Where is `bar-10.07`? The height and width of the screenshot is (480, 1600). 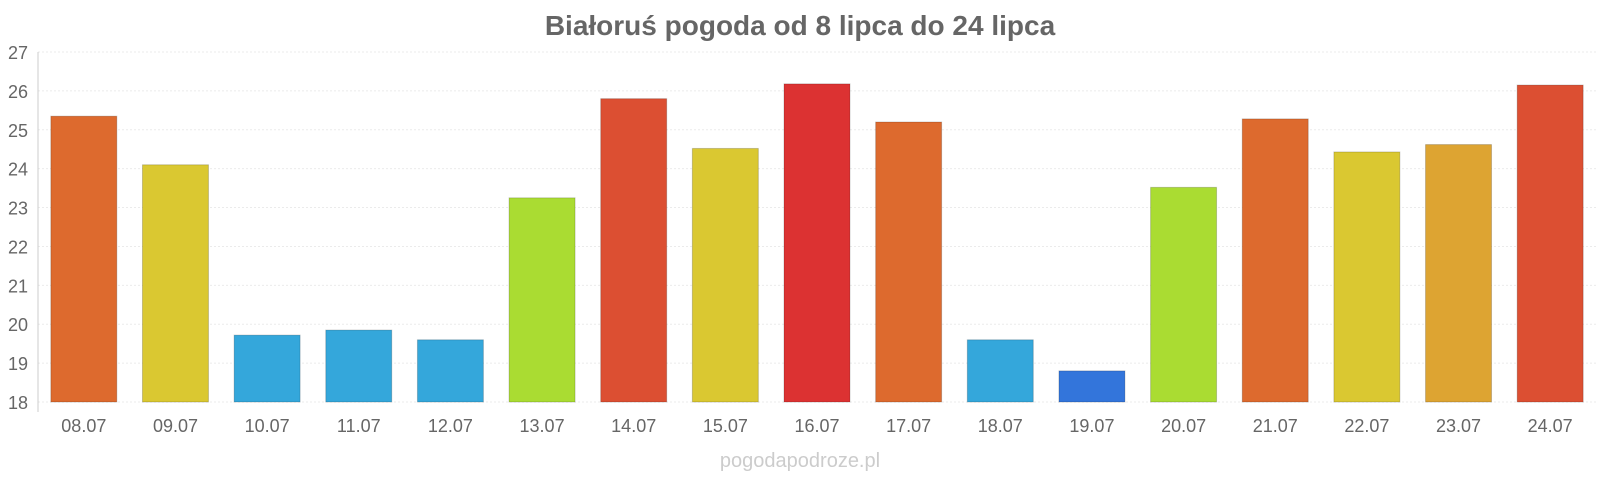 bar-10.07 is located at coordinates (267, 368).